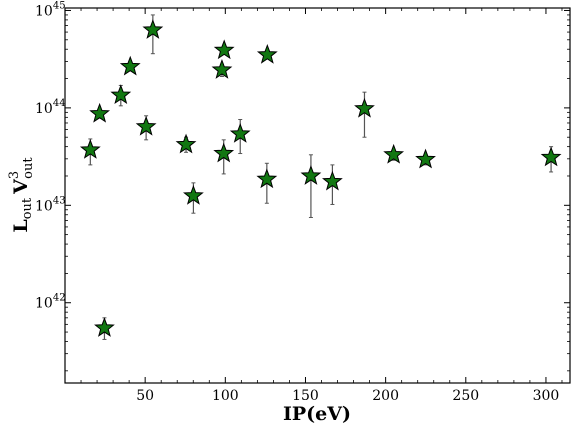 This screenshot has height=439, width=578. What do you see at coordinates (546, 396) in the screenshot?
I see `x-tick-label: 300` at bounding box center [546, 396].